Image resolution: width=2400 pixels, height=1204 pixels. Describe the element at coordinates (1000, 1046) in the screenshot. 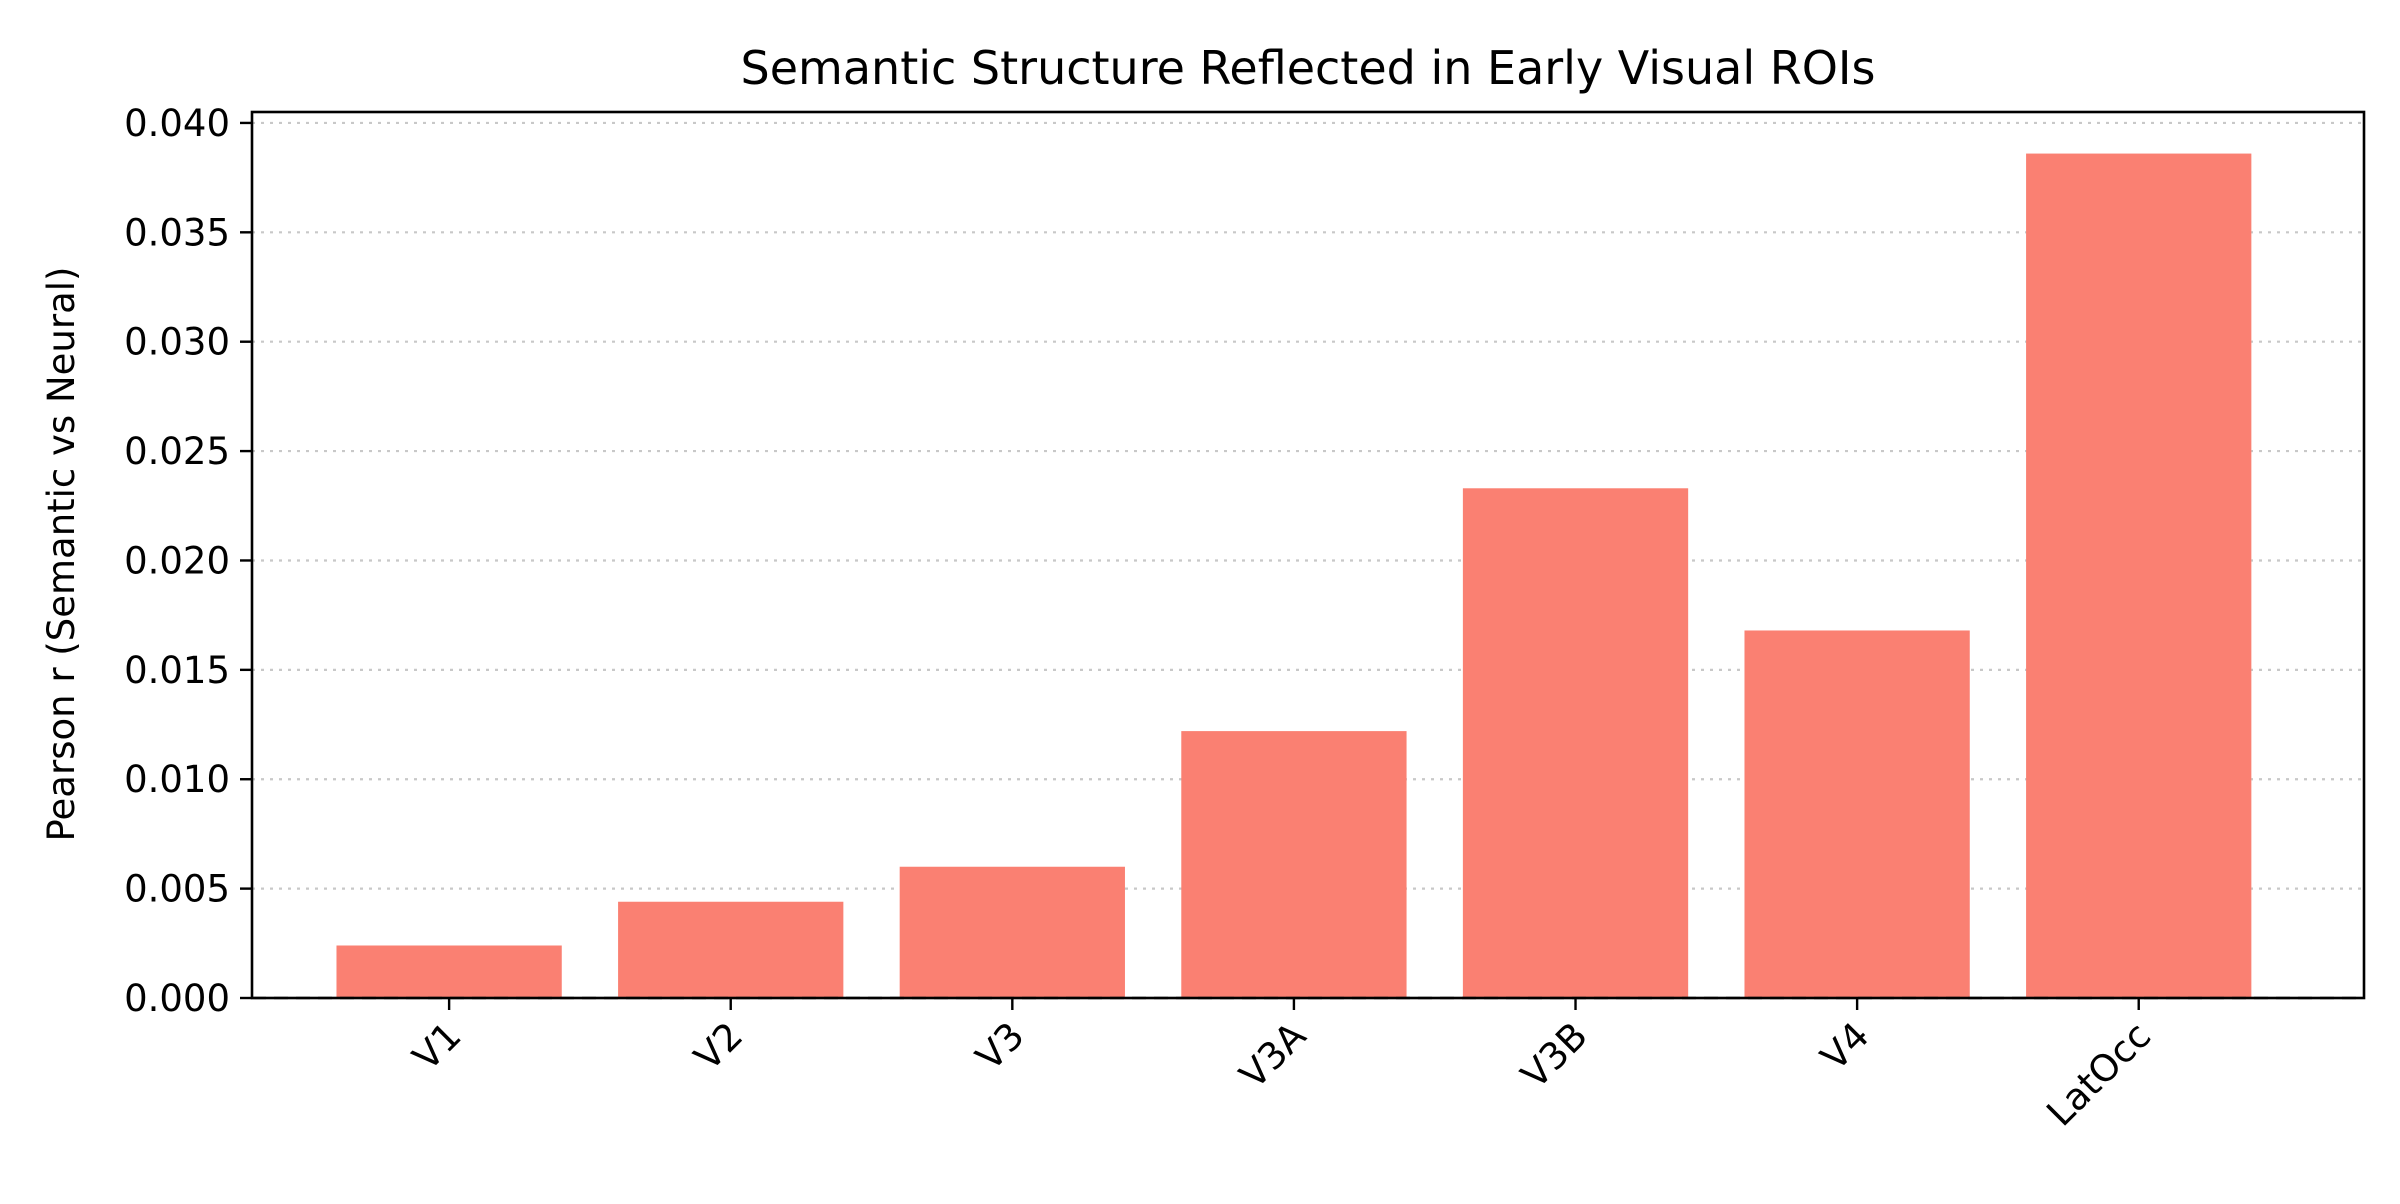

I see `x-tick-label: V3` at that location.